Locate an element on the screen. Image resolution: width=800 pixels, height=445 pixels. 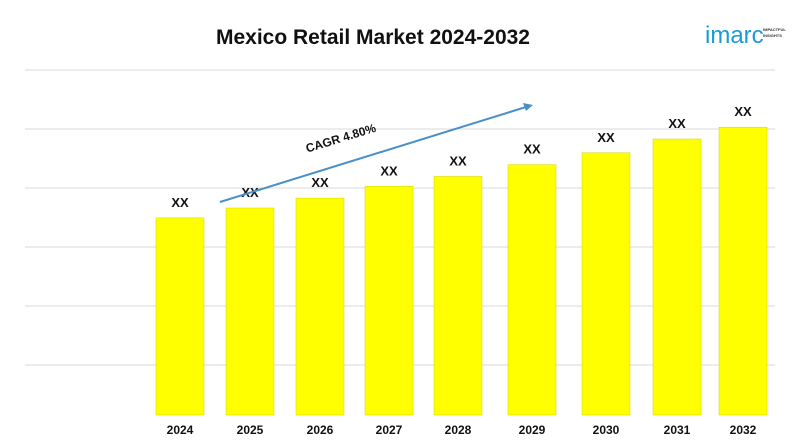
svg-text: INSIGHTS is located at coordinates (772, 35).